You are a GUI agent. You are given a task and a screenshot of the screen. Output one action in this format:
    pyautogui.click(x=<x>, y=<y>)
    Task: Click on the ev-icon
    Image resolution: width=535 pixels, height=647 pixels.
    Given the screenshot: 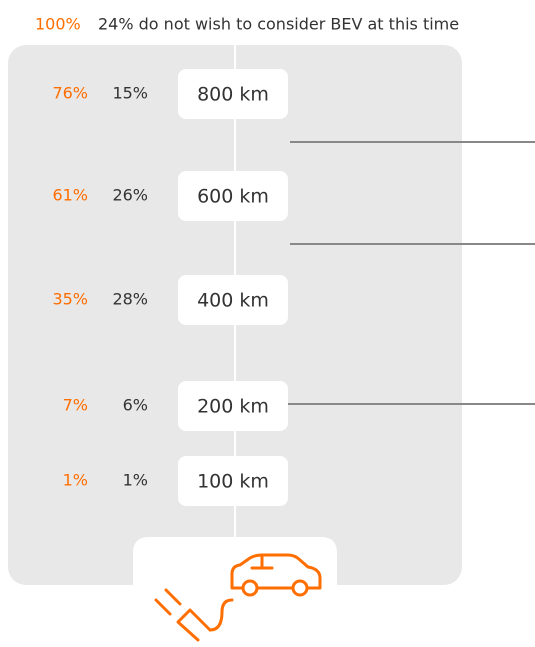 What is the action you would take?
    pyautogui.click(x=238, y=597)
    